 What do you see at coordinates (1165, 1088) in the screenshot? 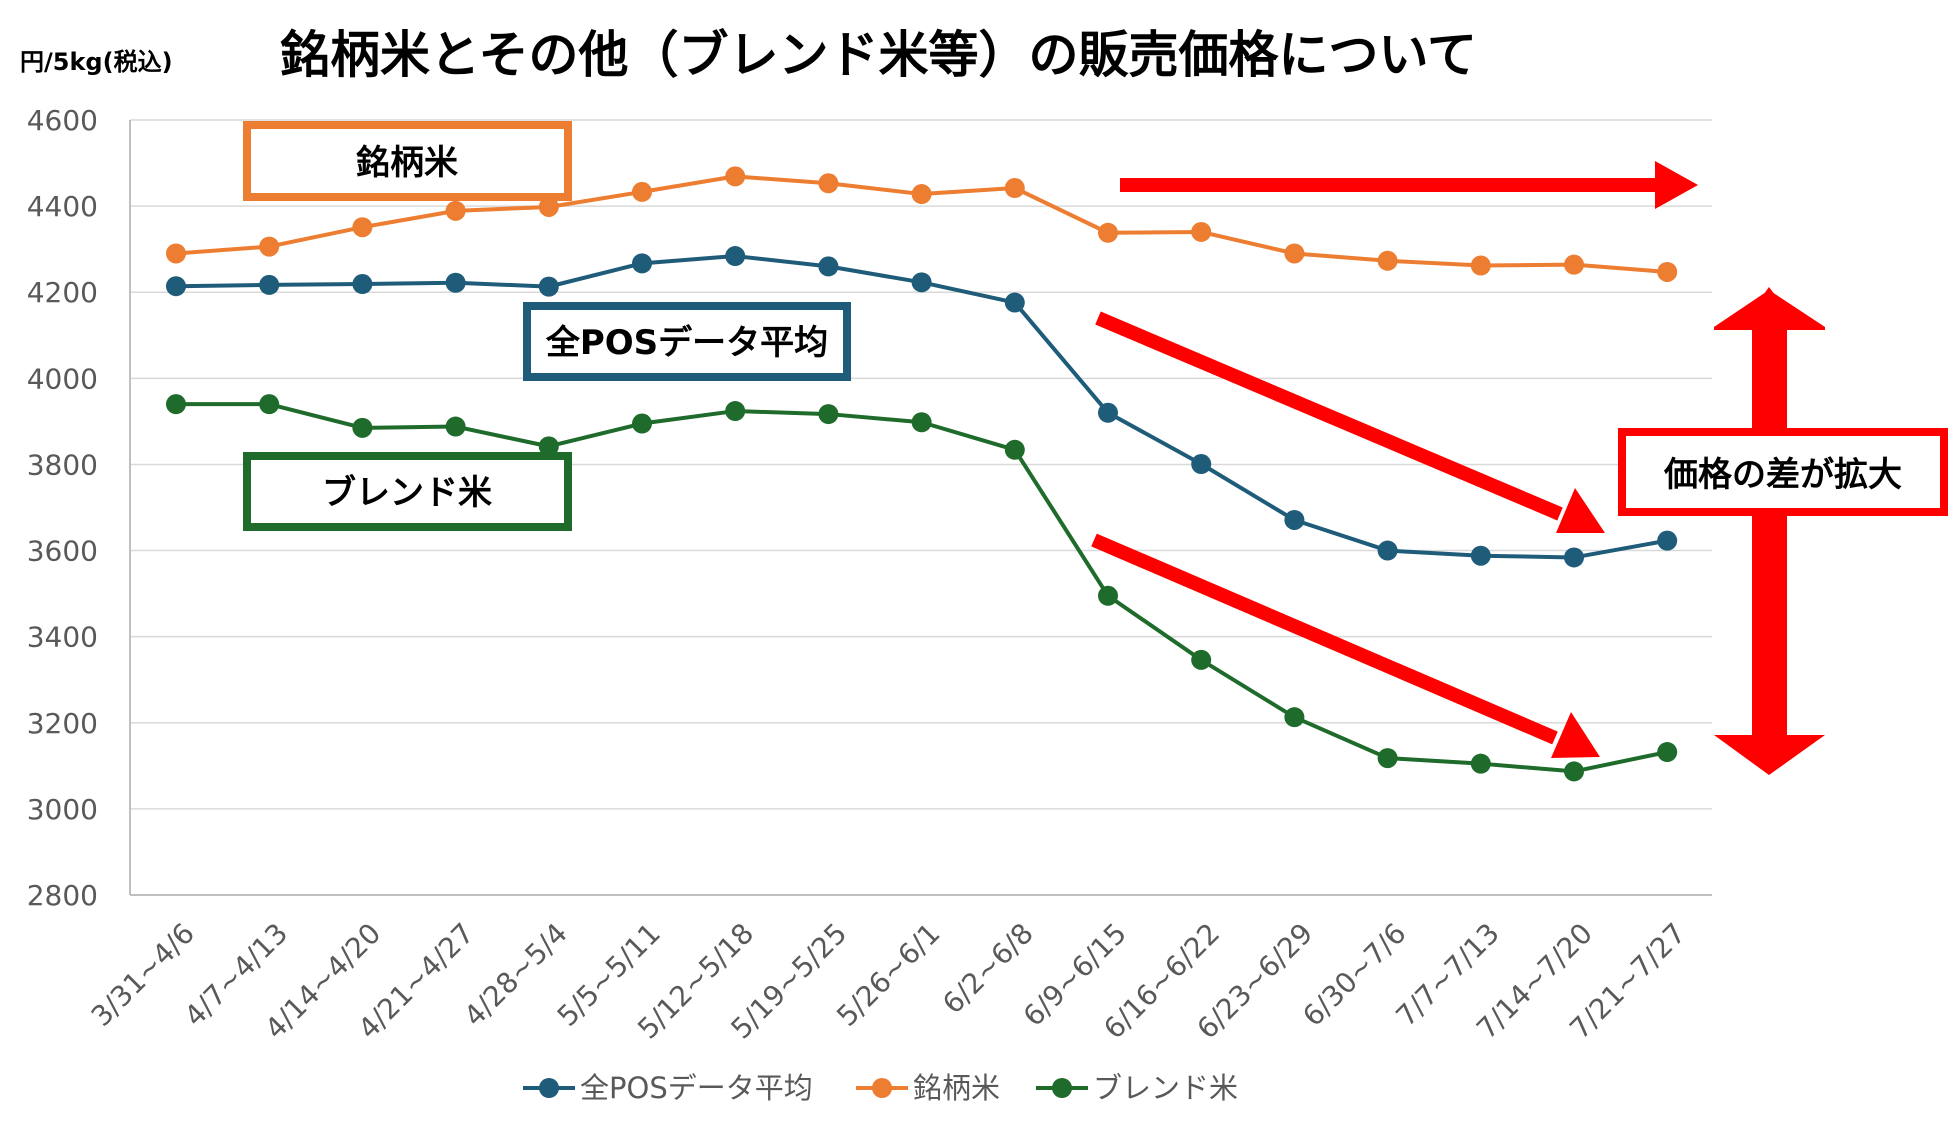
I see `legend-label-blend: ブレンド米` at bounding box center [1165, 1088].